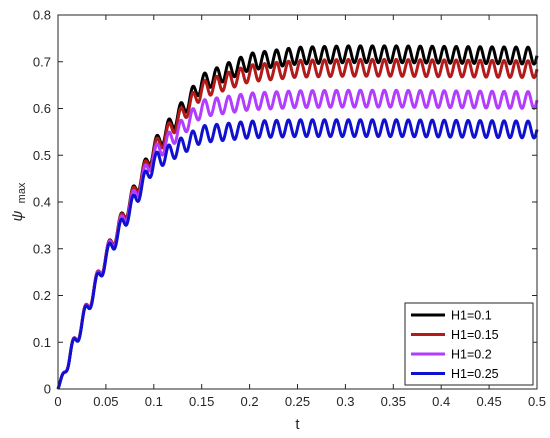 This screenshot has width=550, height=438. I want to click on y-tick-label: 0.5, so click(42, 155).